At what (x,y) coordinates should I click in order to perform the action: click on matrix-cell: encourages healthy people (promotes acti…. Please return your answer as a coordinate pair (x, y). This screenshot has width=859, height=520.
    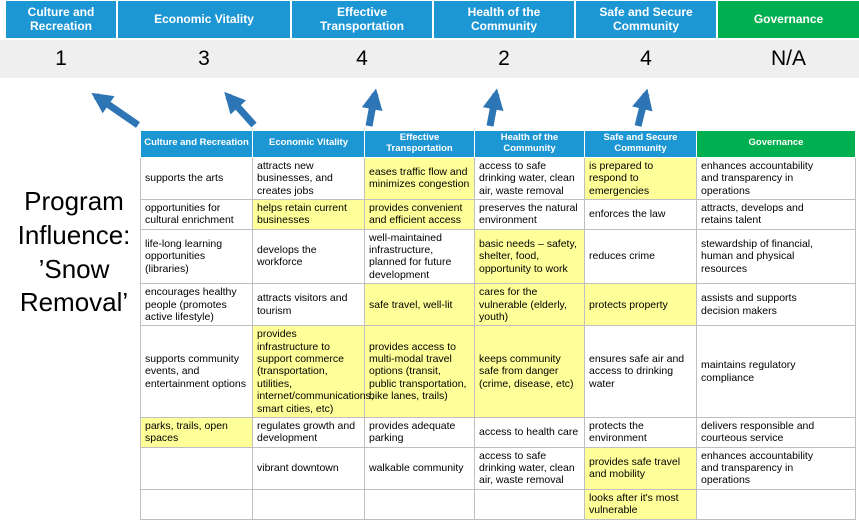
    Looking at the image, I should click on (196, 305).